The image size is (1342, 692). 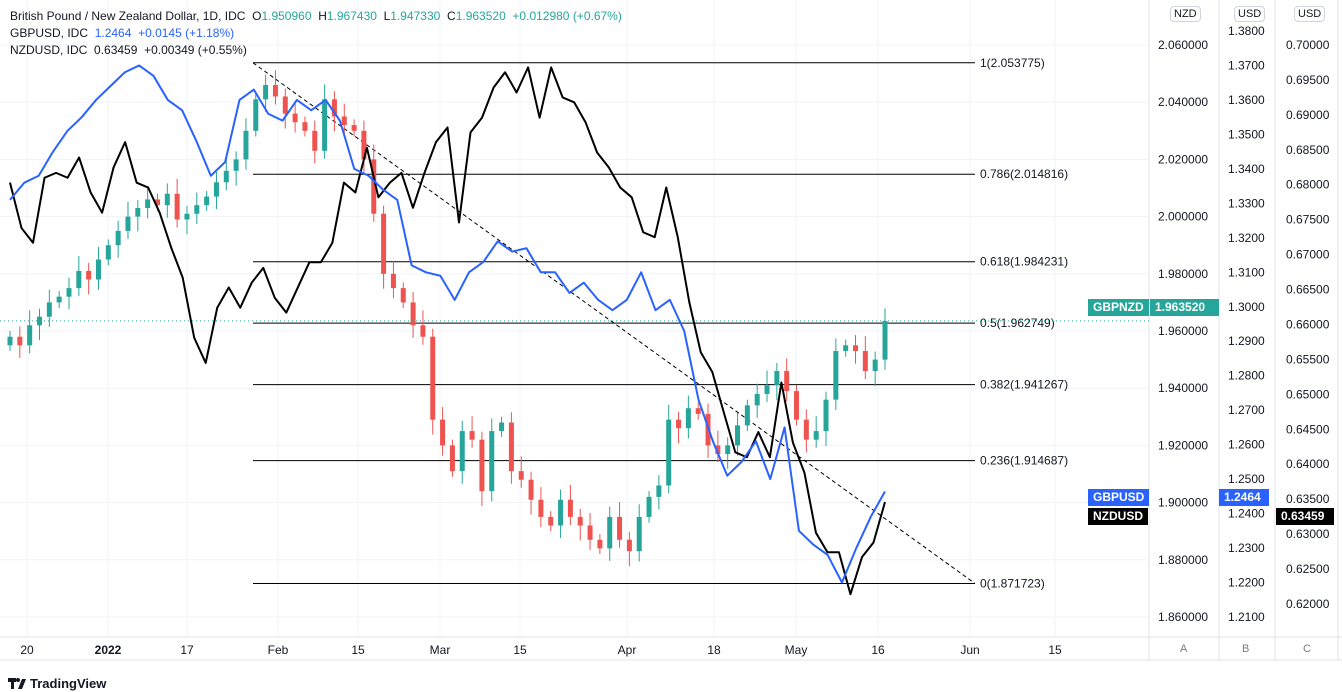 I want to click on usd2-tick-label: 0.68000, so click(x=1308, y=185).